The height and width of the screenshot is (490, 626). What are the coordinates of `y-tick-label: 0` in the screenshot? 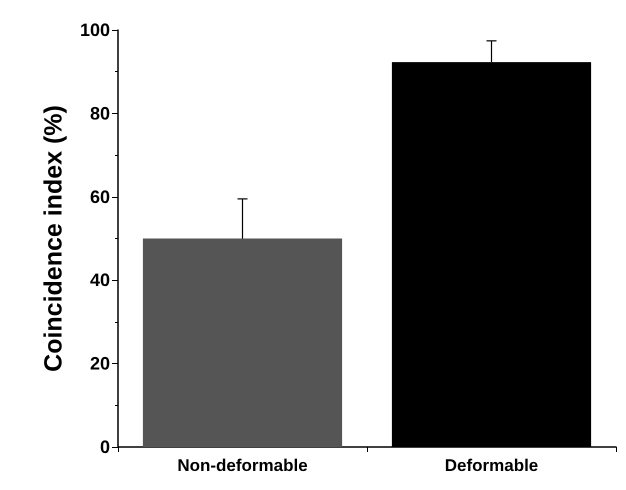 It's located at (105, 447).